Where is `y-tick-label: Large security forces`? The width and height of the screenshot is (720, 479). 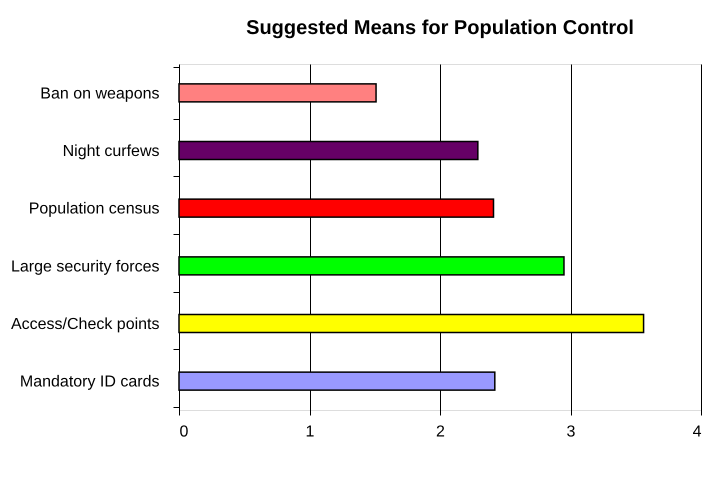
y-tick-label: Large security forces is located at coordinates (85, 267).